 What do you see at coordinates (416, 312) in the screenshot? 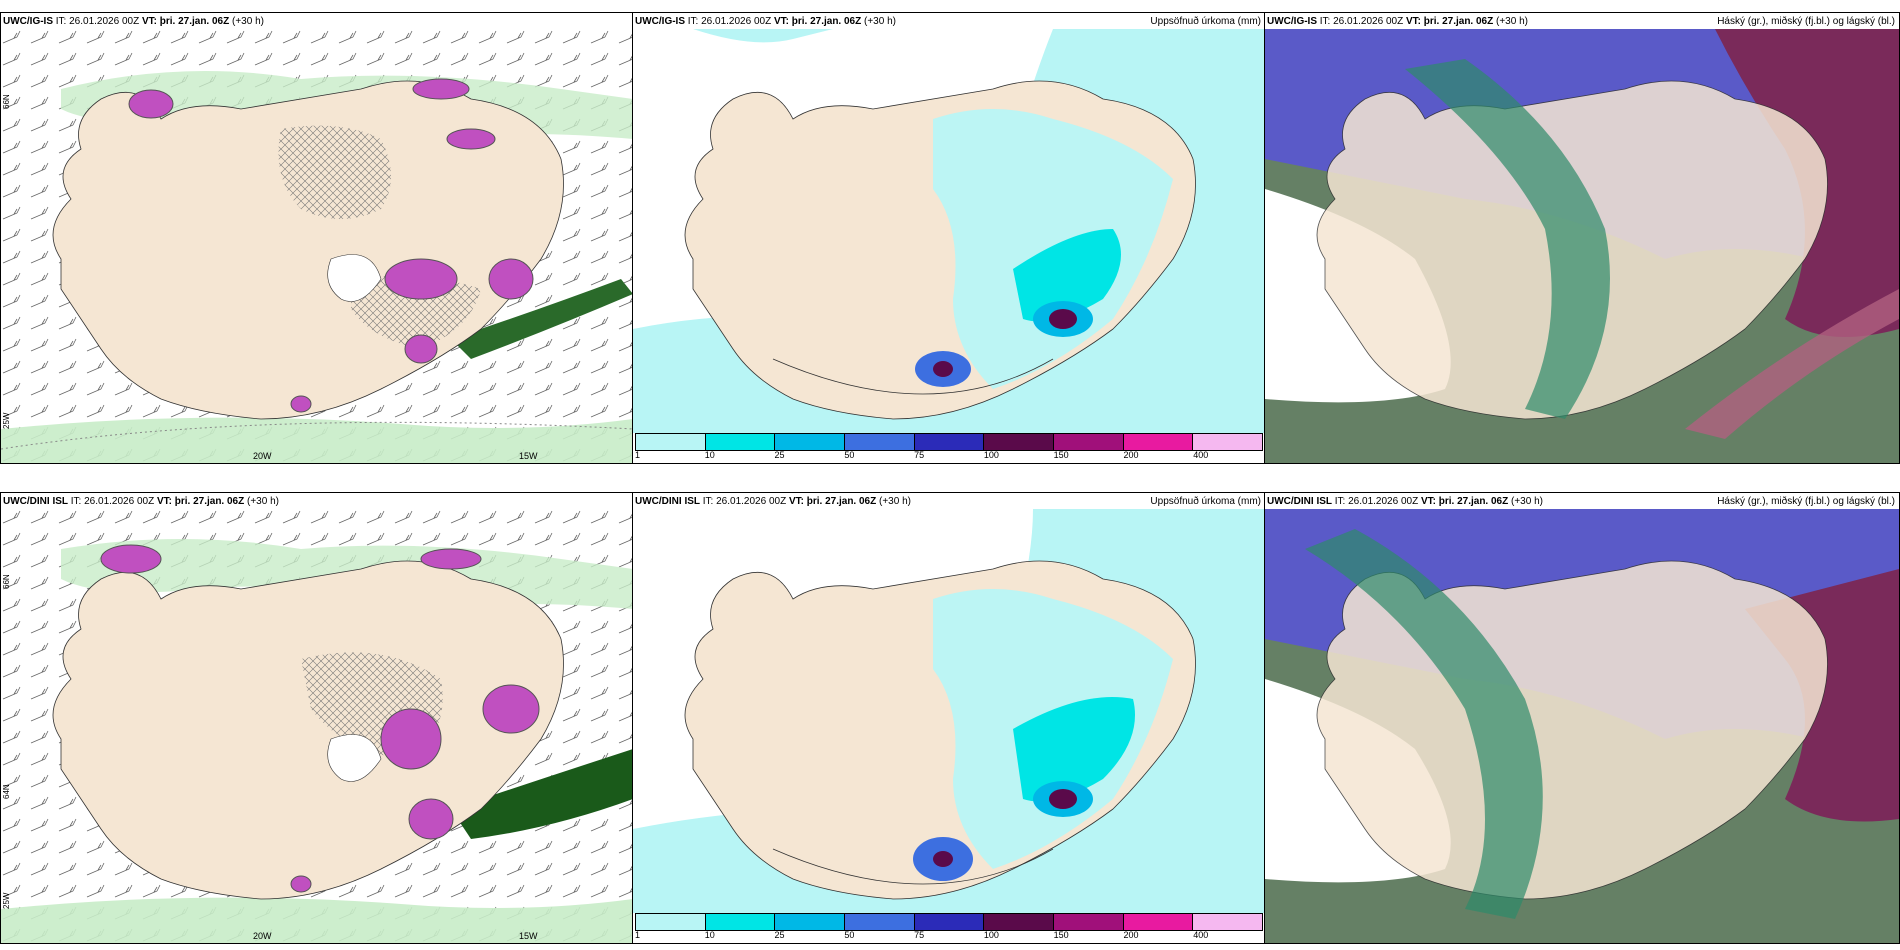
I see `hatched-area-se` at bounding box center [416, 312].